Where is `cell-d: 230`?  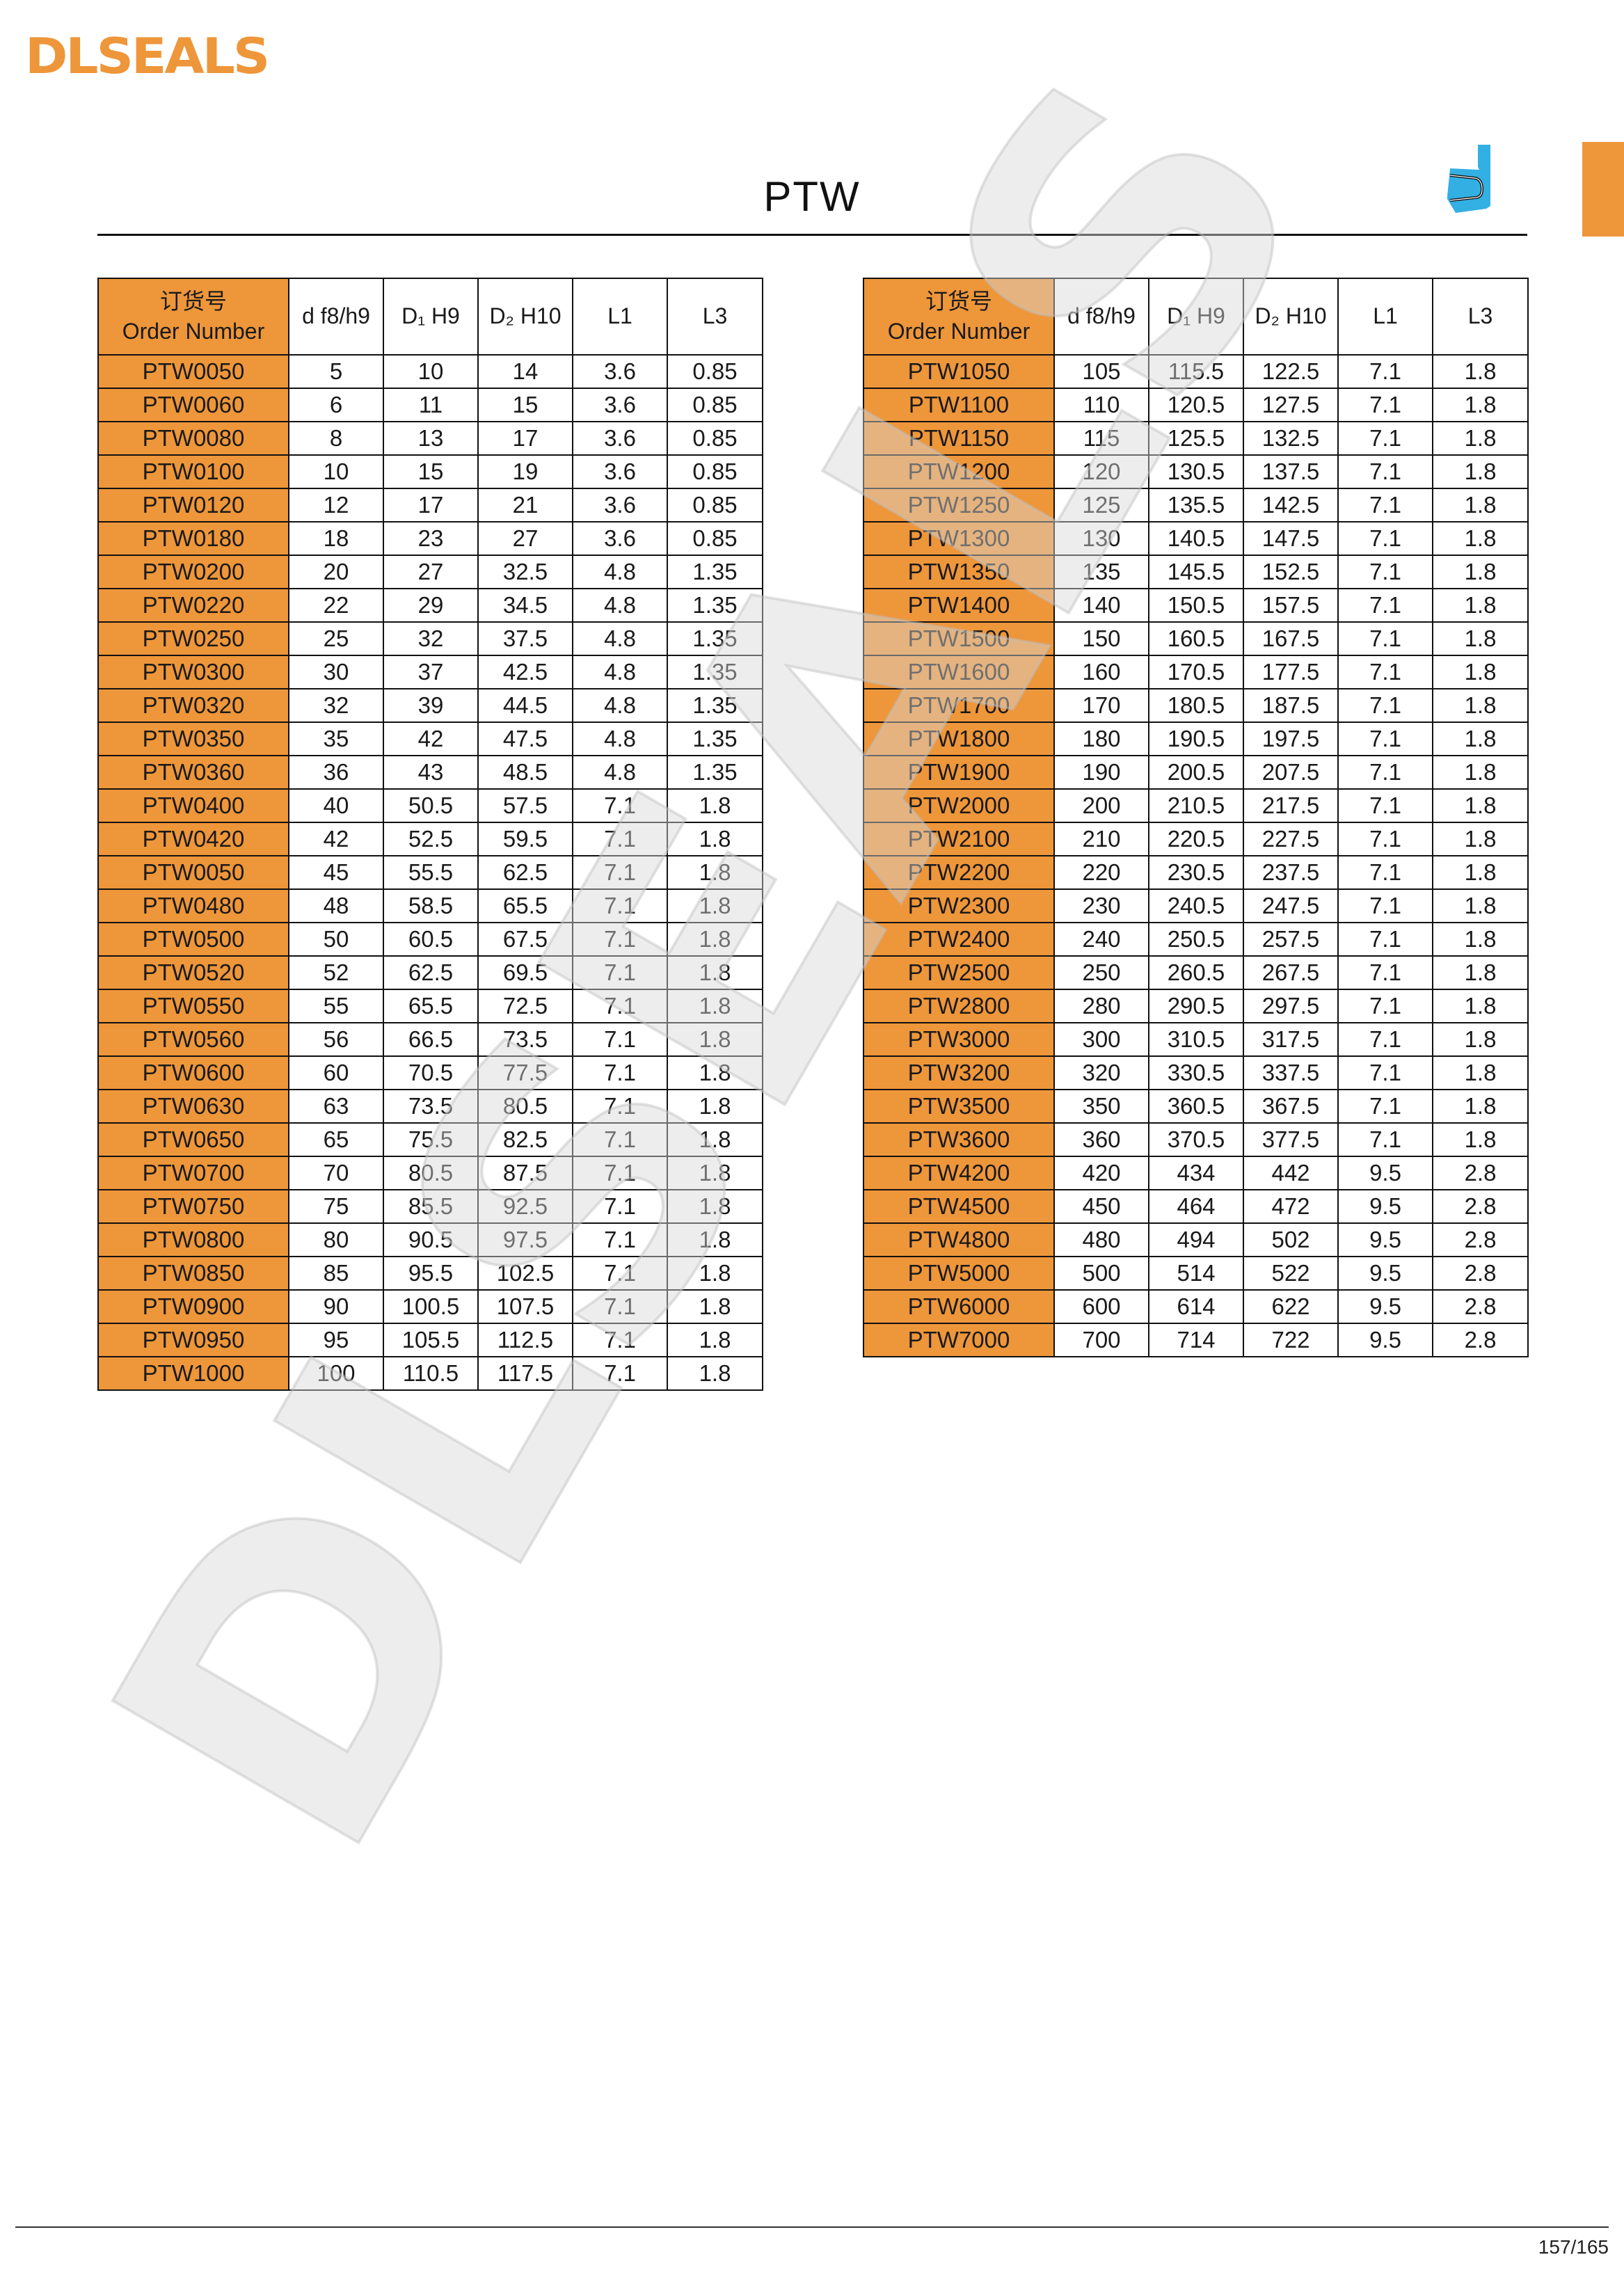 cell-d: 230 is located at coordinates (1101, 906).